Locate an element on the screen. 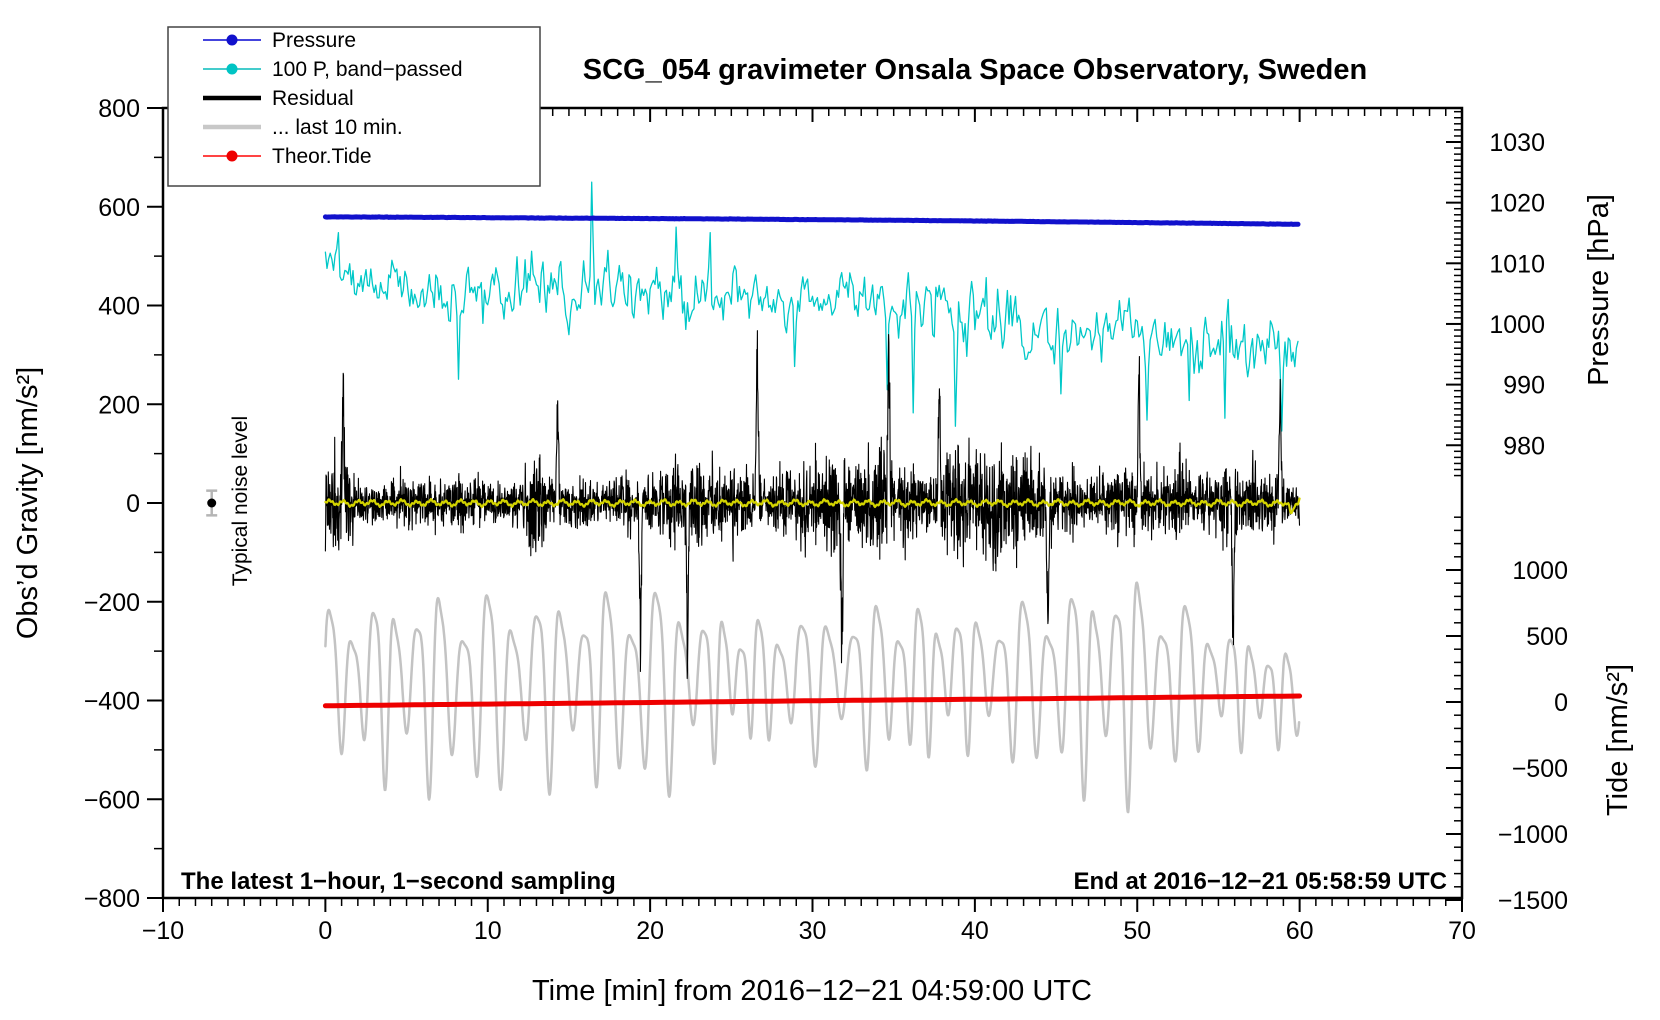  x-tick-label: −10 is located at coordinates (163, 931).